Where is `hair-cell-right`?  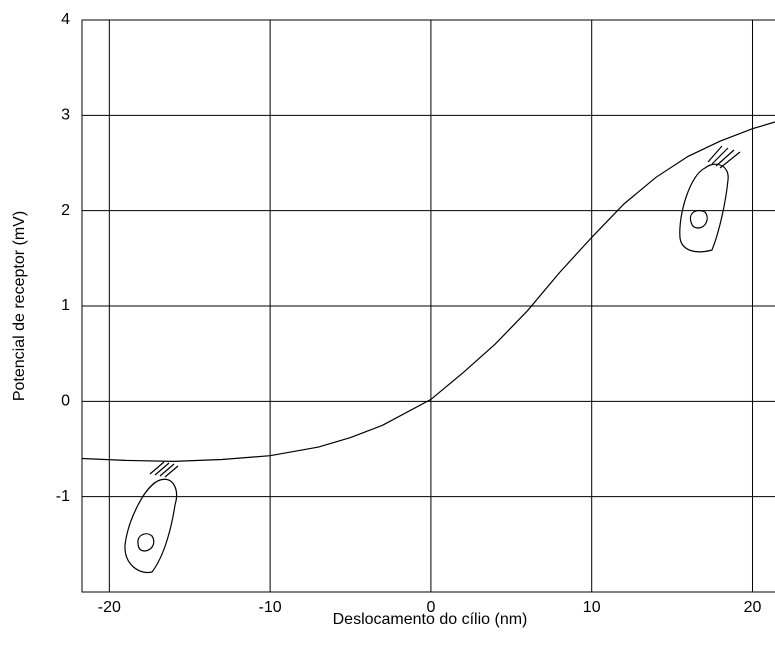
hair-cell-right is located at coordinates (710, 199).